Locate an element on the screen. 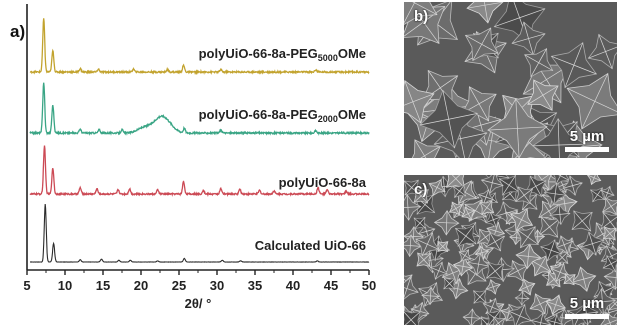  scale-label-c: 5 µm is located at coordinates (587, 303).